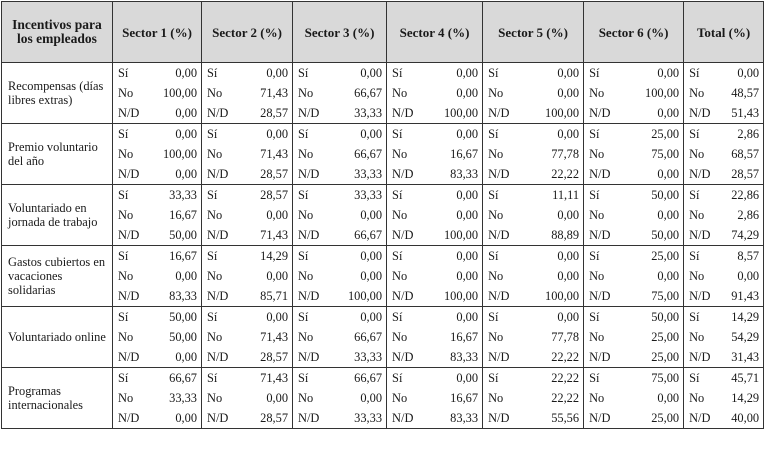 The width and height of the screenshot is (764, 455). Describe the element at coordinates (261, 113) in the screenshot. I see `sector-value: 28,57` at that location.